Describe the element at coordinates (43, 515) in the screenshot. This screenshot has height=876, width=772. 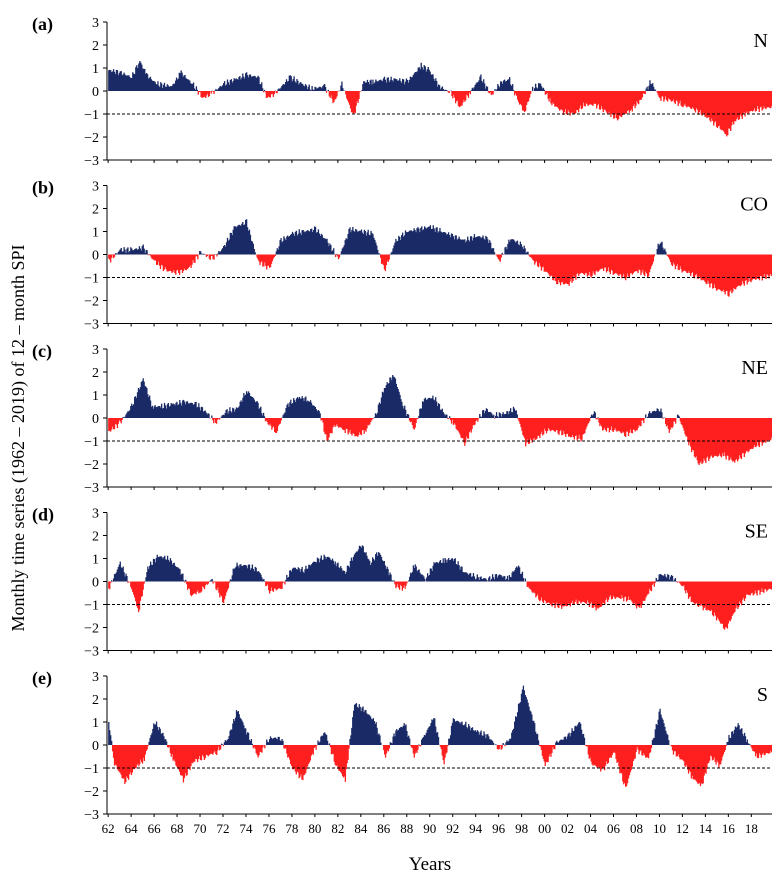
I see `panel-label: (d)` at that location.